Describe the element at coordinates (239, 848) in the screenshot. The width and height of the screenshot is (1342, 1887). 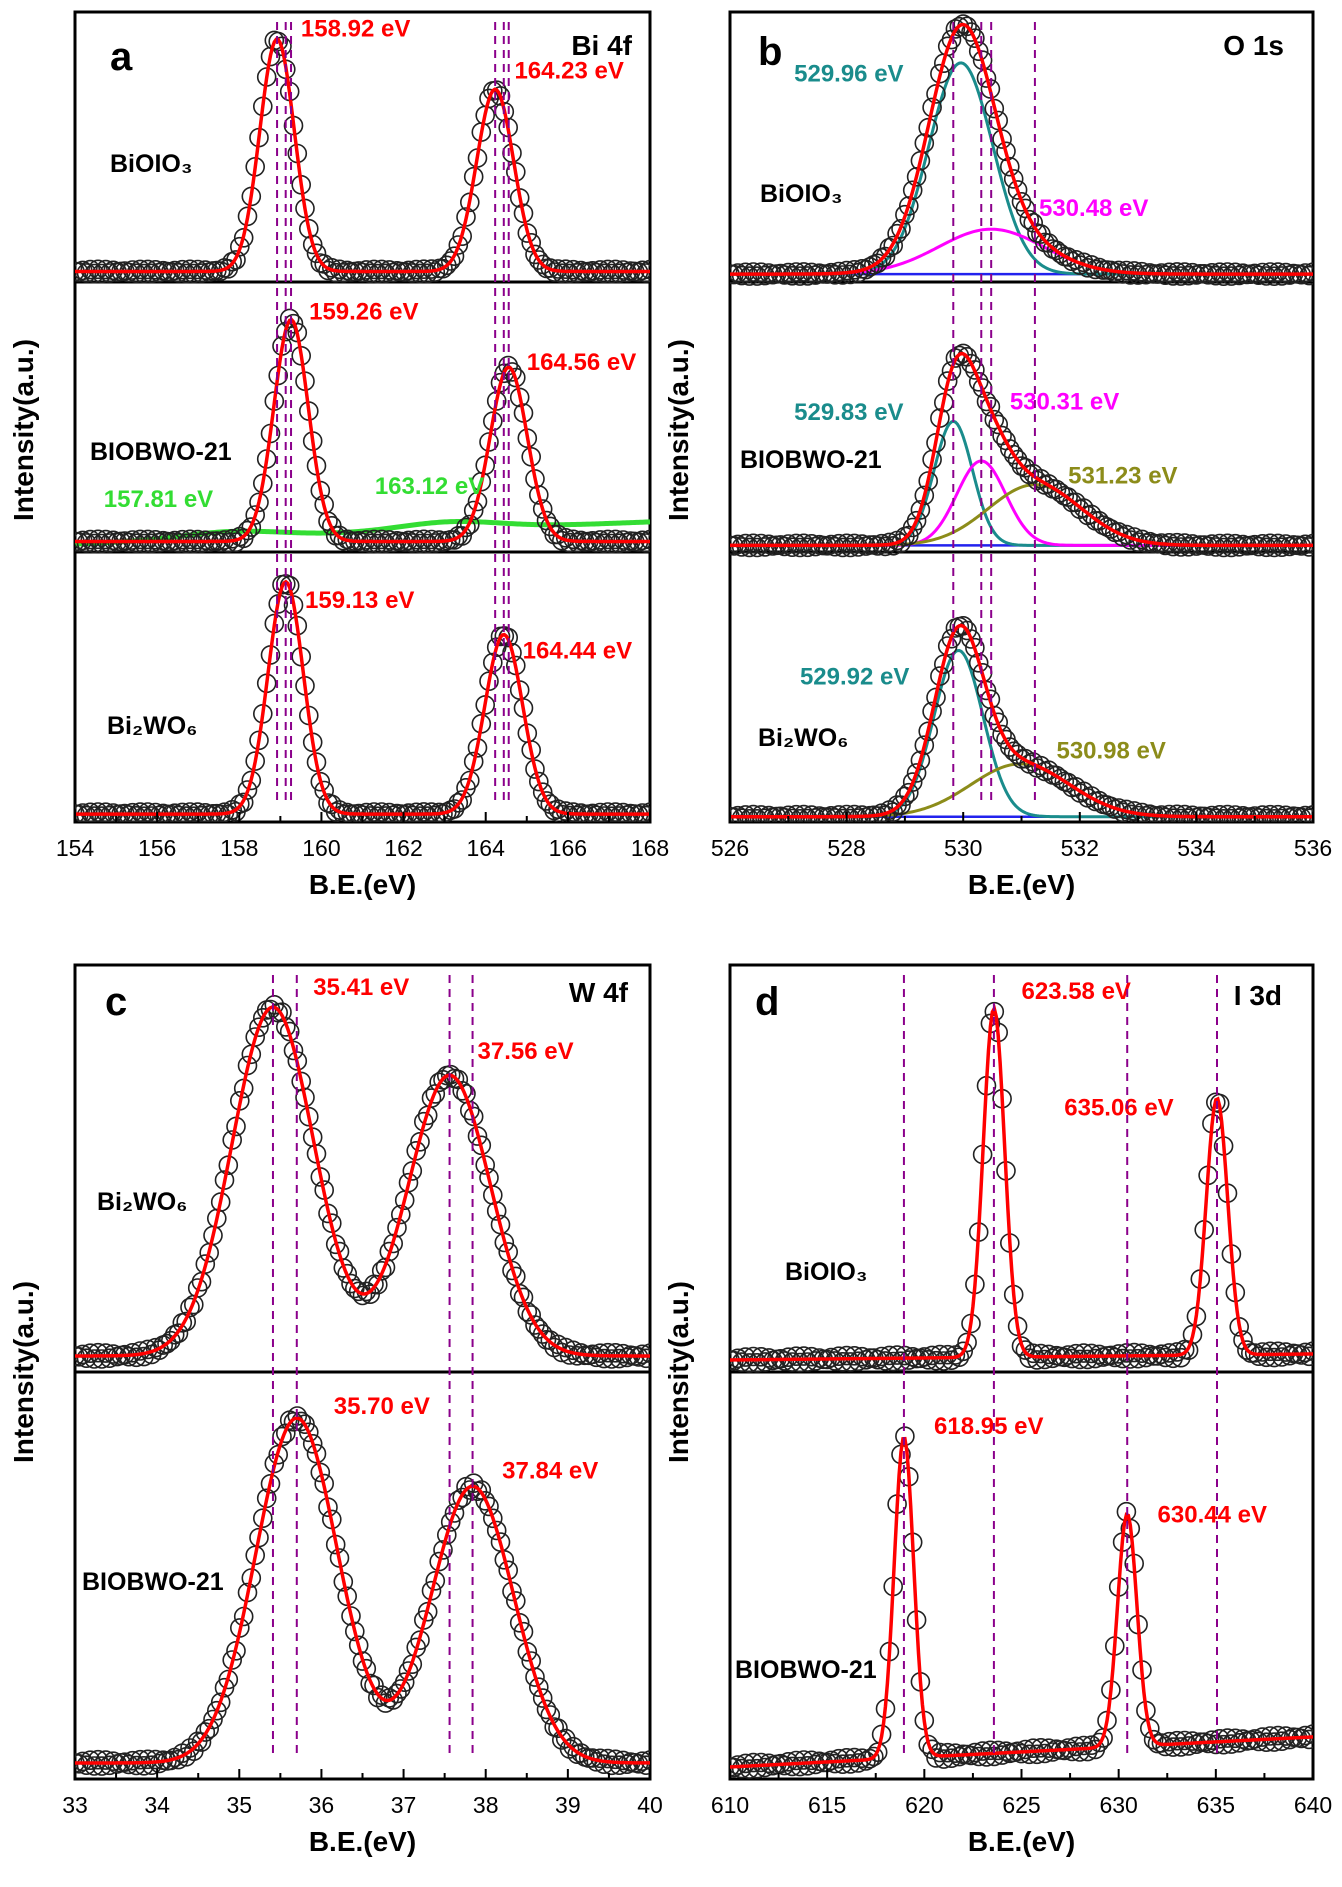
I see `x-tick-label: 158` at that location.